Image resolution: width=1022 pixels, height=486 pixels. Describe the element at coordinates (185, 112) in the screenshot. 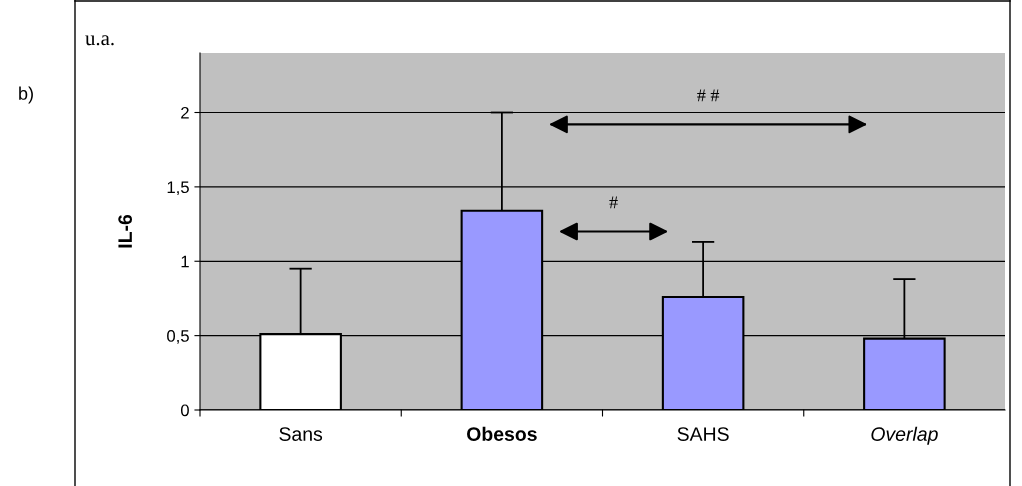

I see `y-tick-label: 2` at that location.